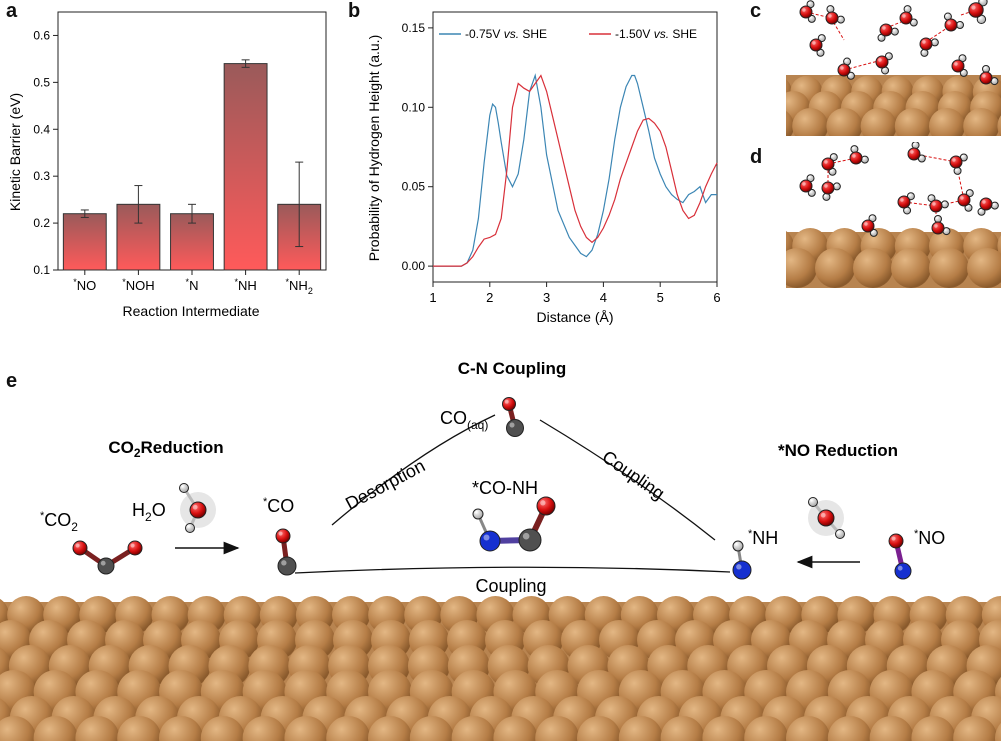 Image resolution: width=1001 pixels, height=741 pixels. I want to click on bar, so click(245, 167).